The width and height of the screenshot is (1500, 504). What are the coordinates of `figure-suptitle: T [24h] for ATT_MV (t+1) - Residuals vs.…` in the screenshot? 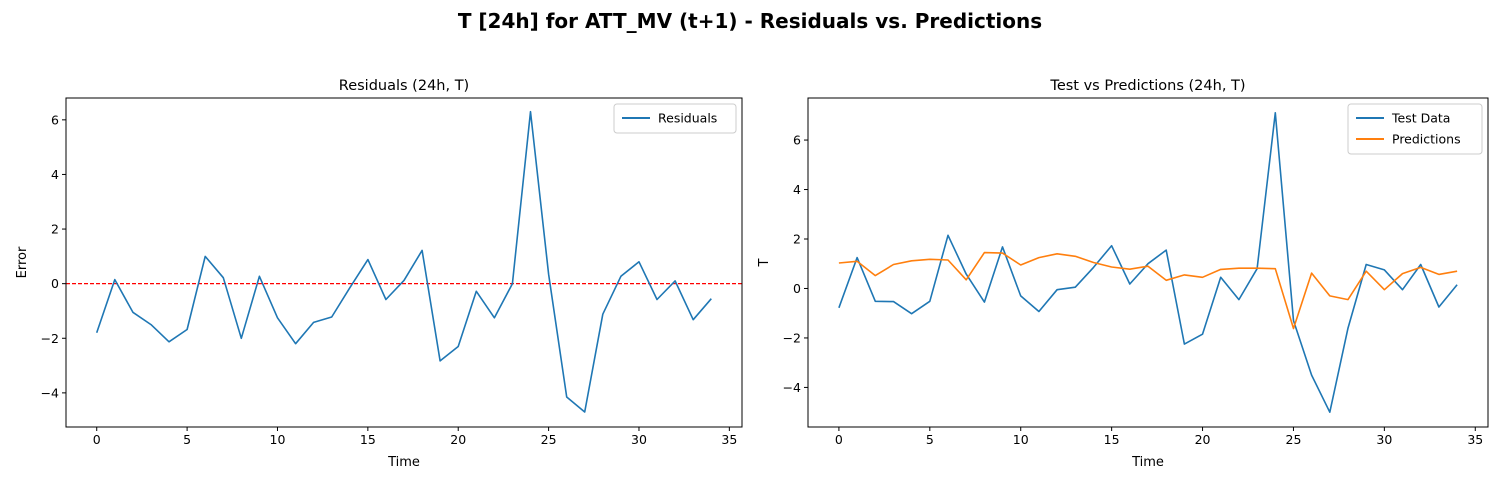 It's located at (750, 21).